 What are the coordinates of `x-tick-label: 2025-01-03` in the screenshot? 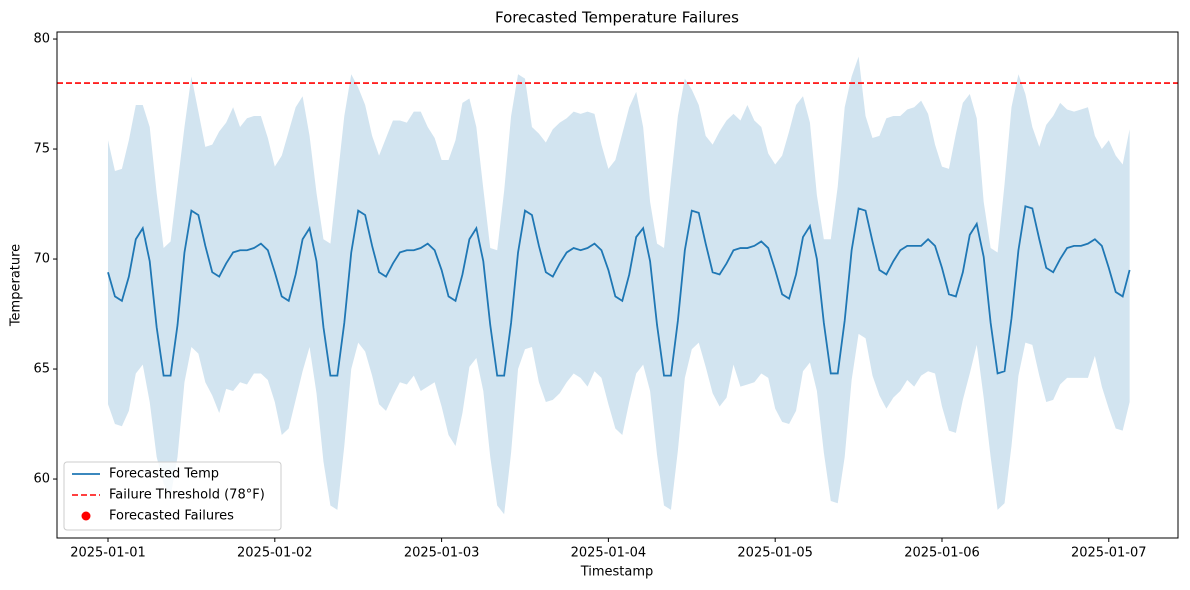 It's located at (442, 553).